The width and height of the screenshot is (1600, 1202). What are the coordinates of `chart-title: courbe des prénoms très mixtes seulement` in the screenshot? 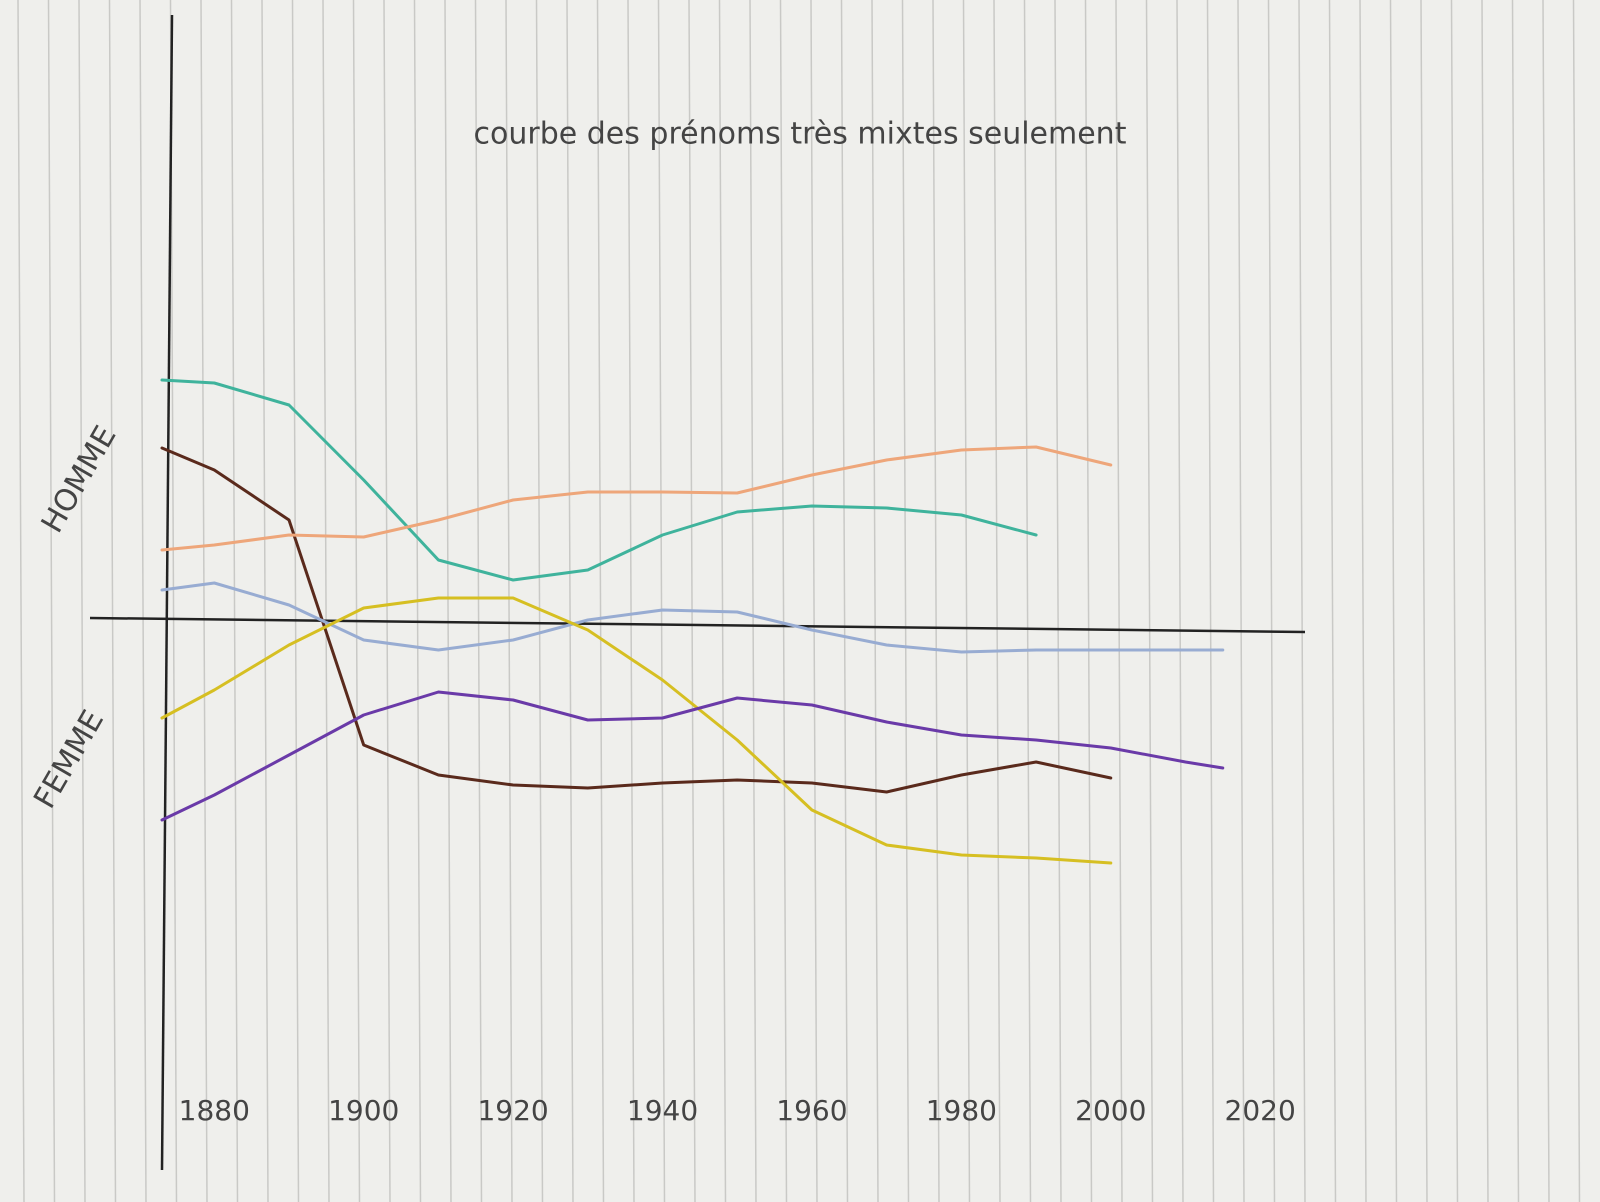 It's located at (800, 134).